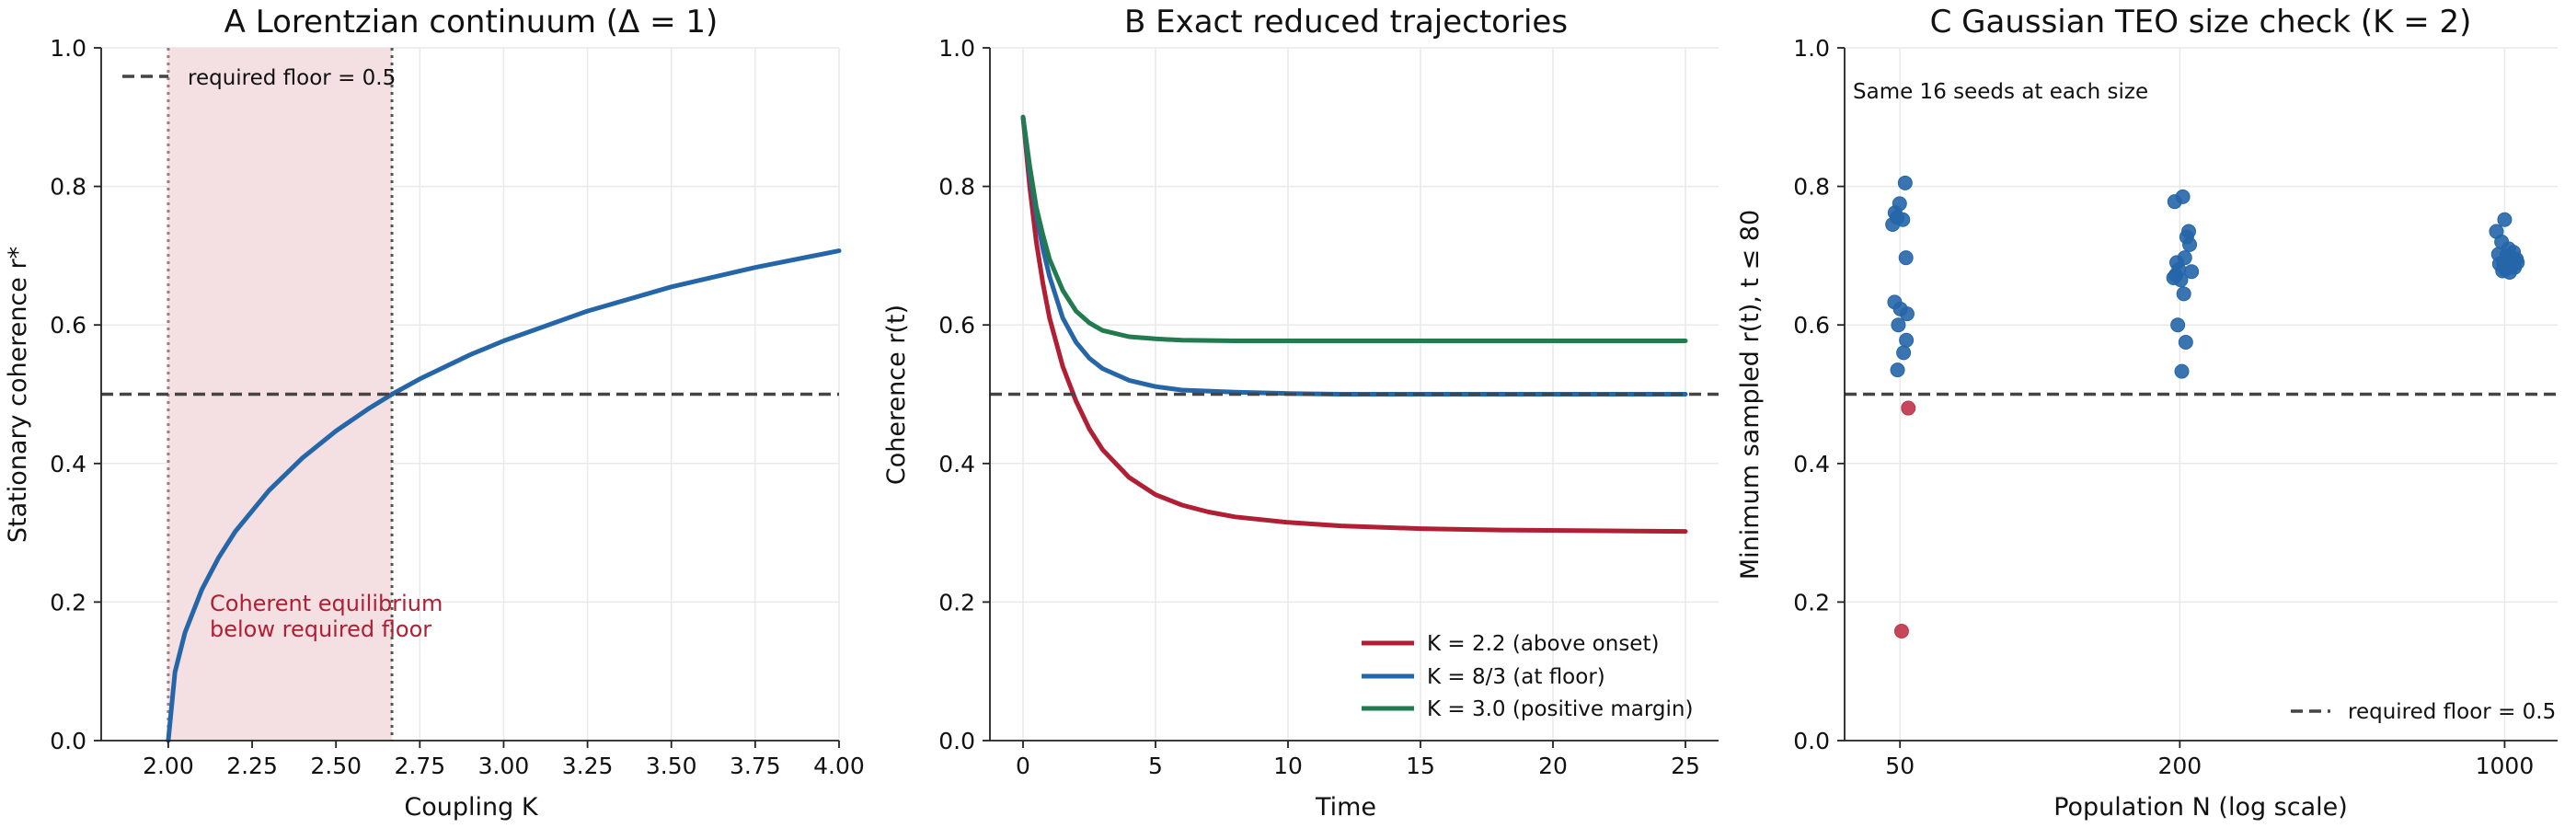 The height and width of the screenshot is (828, 2576). I want to click on panel-b-legend-label-2: K = 8/3 (at floor), so click(1516, 677).